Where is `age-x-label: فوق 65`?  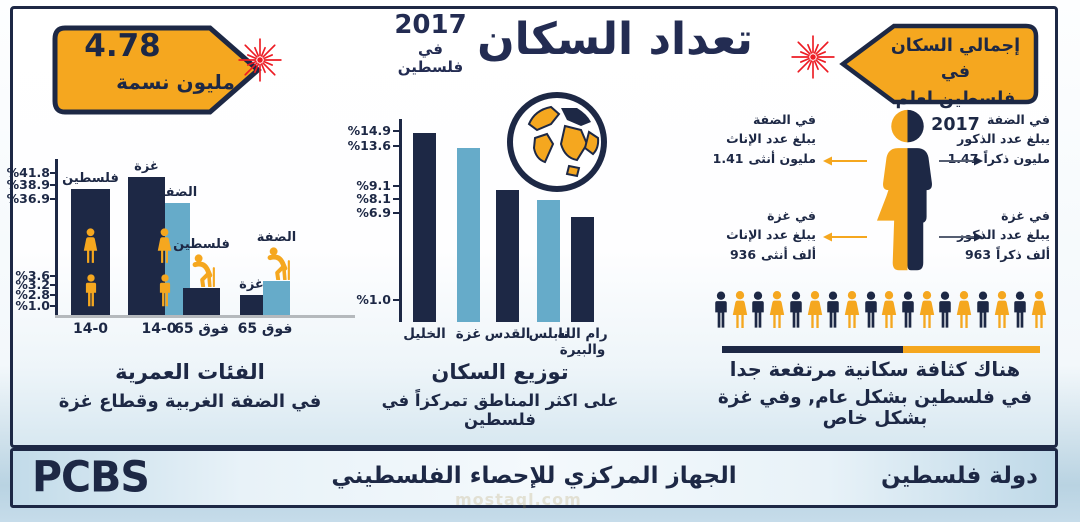 age-x-label: فوق 65 is located at coordinates (265, 329).